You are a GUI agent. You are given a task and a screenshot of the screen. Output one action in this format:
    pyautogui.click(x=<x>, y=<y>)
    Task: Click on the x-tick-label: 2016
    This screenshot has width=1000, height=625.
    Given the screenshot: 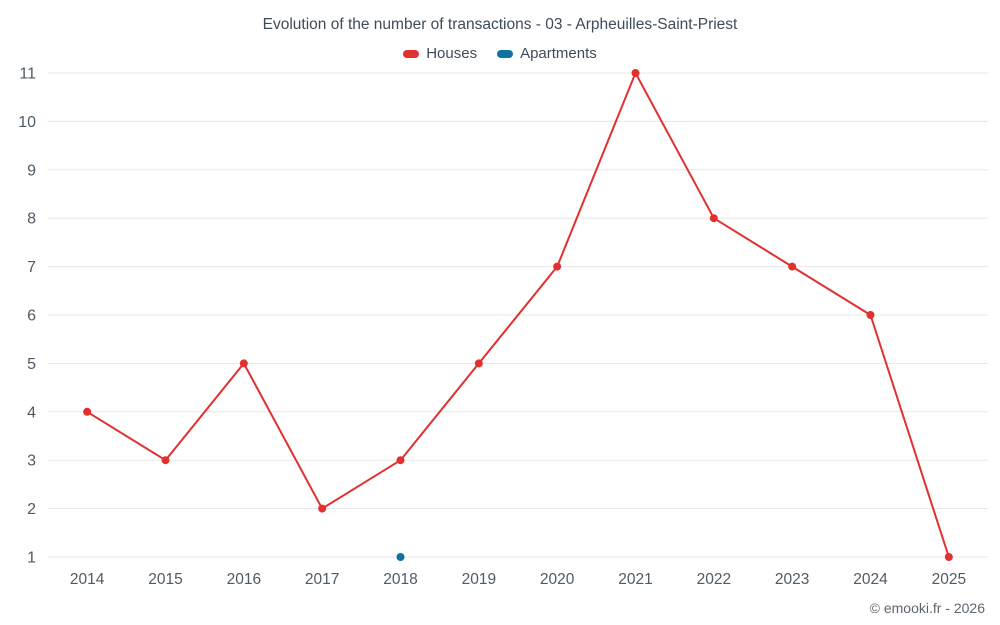 What is the action you would take?
    pyautogui.click(x=244, y=579)
    